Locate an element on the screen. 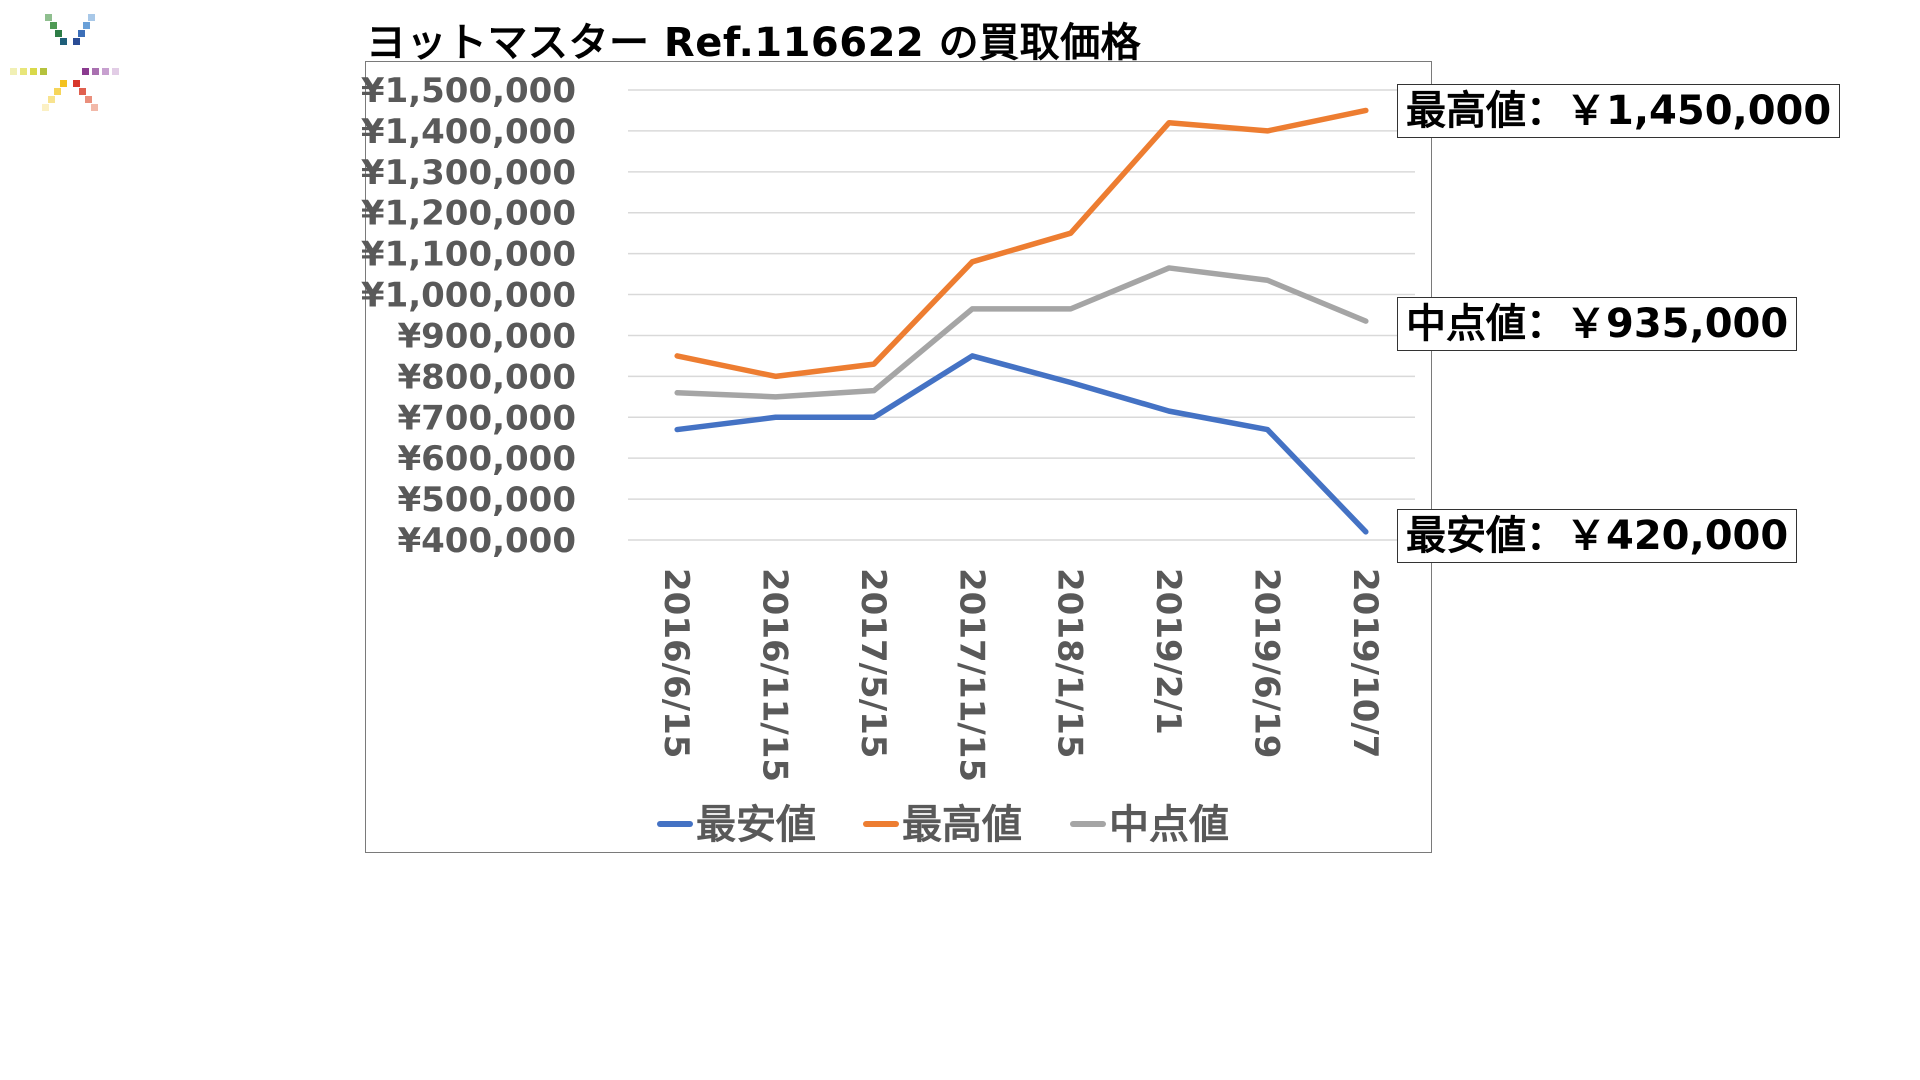 The height and width of the screenshot is (1080, 1920). logo-rays is located at coordinates (64, 62).